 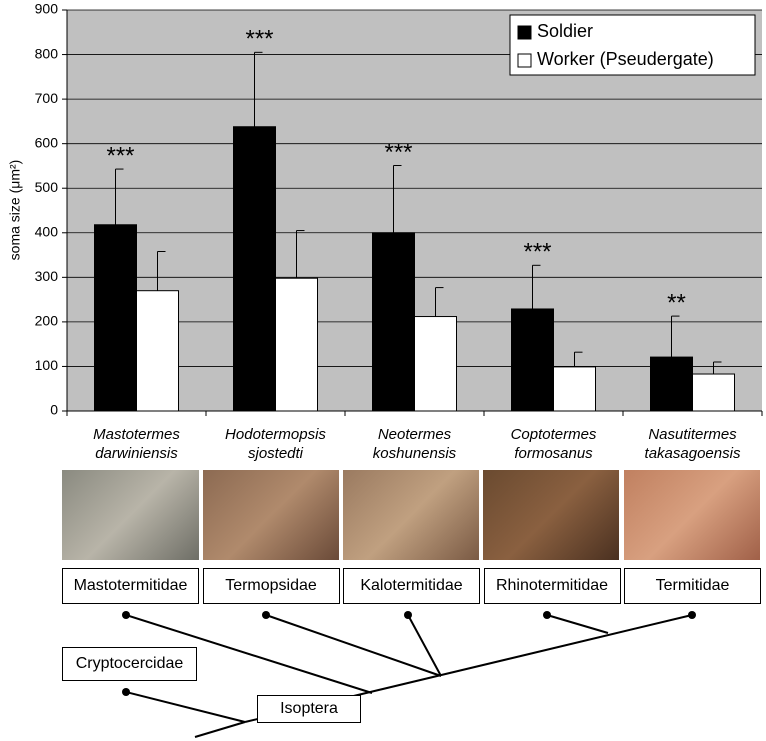 What do you see at coordinates (275, 444) in the screenshot?
I see `category-label: Hodotermopsis sjostedti` at bounding box center [275, 444].